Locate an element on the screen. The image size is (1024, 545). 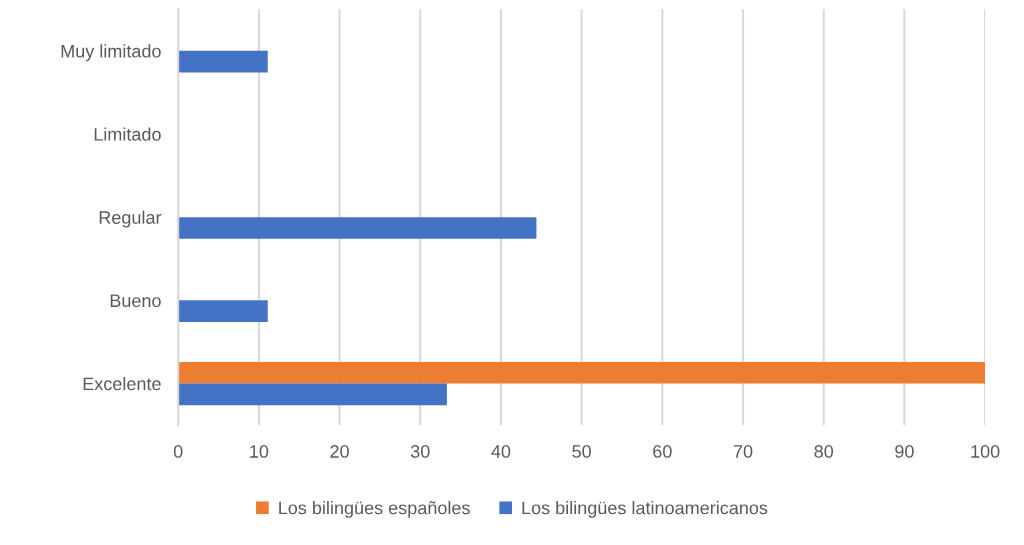
x-tick-label: 70 is located at coordinates (743, 451).